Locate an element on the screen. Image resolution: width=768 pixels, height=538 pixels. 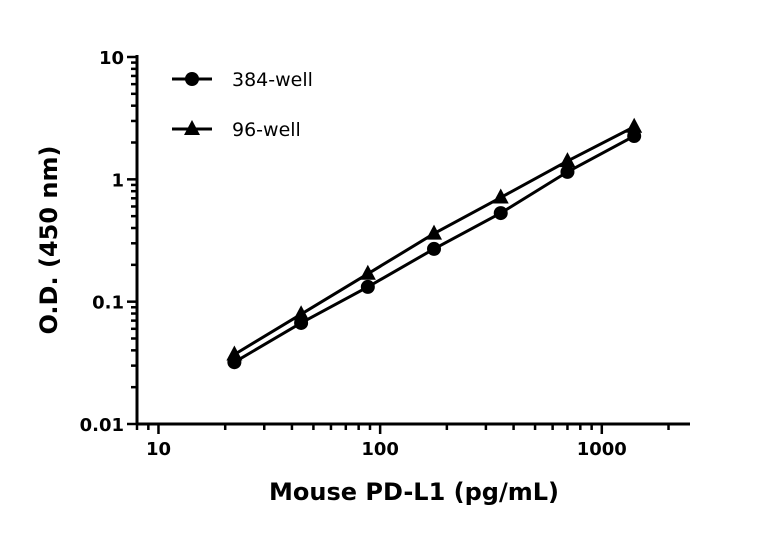
x-tick-label: 10 is located at coordinates (158, 449).